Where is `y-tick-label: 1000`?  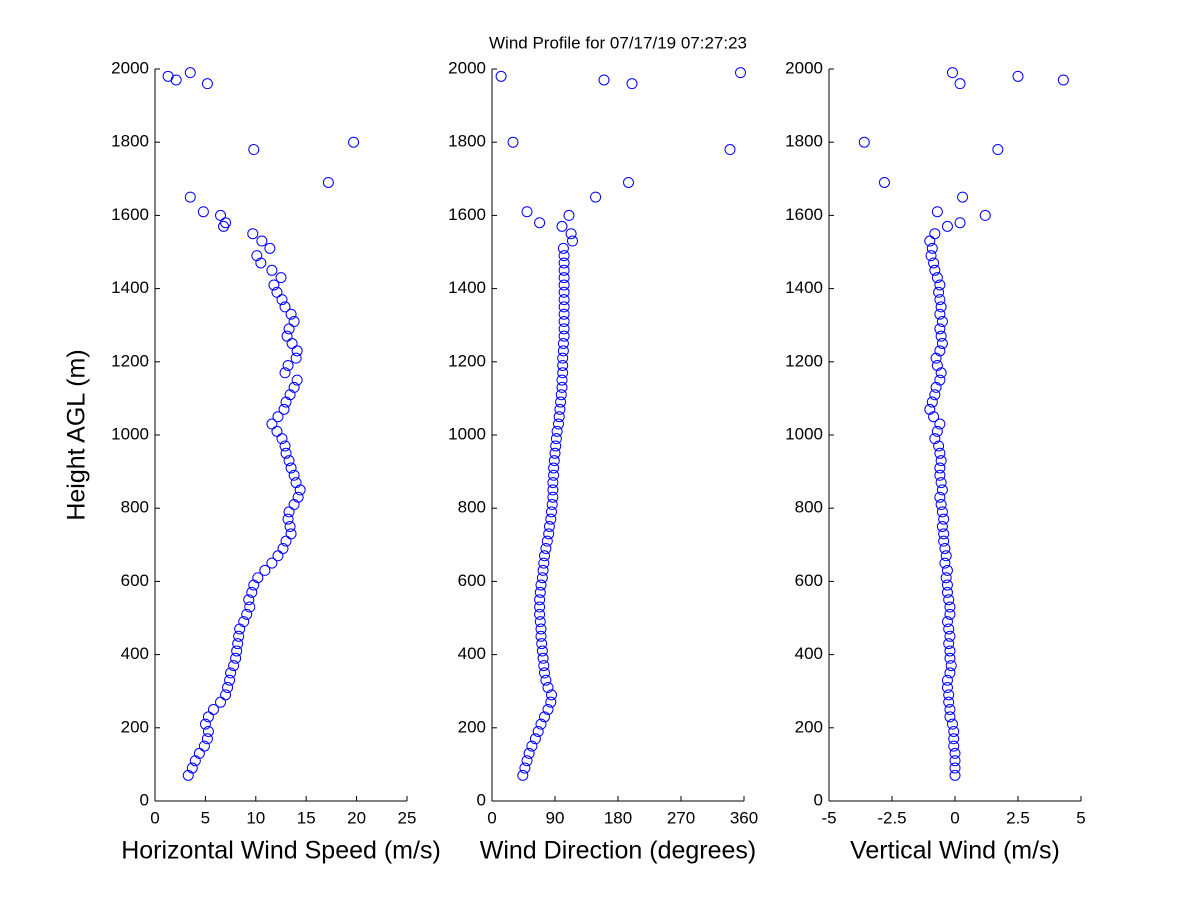
y-tick-label: 1000 is located at coordinates (130, 433).